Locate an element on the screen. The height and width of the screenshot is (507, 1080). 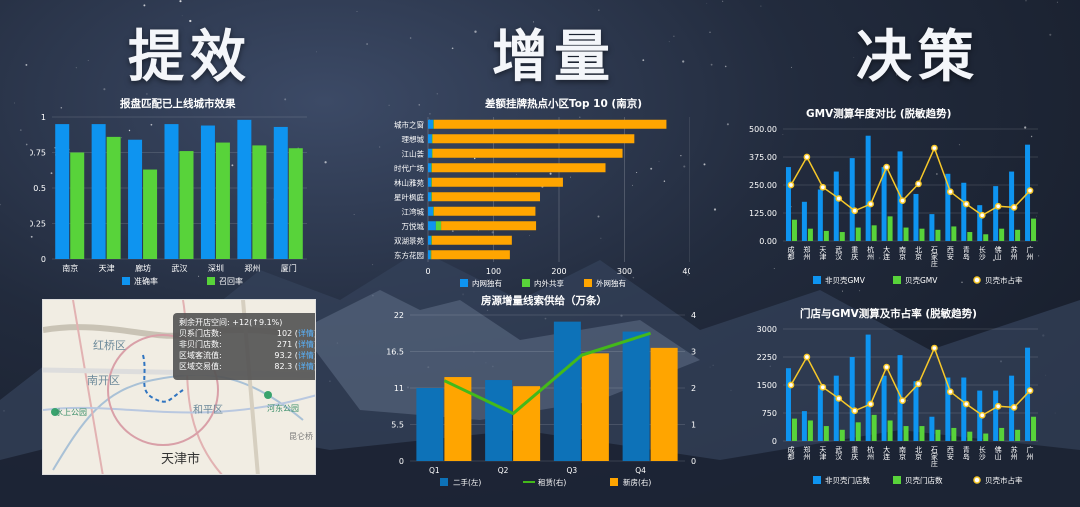
chart4-title: GMV测算年度对比 (脱敏趋势) is located at coordinates (879, 114).